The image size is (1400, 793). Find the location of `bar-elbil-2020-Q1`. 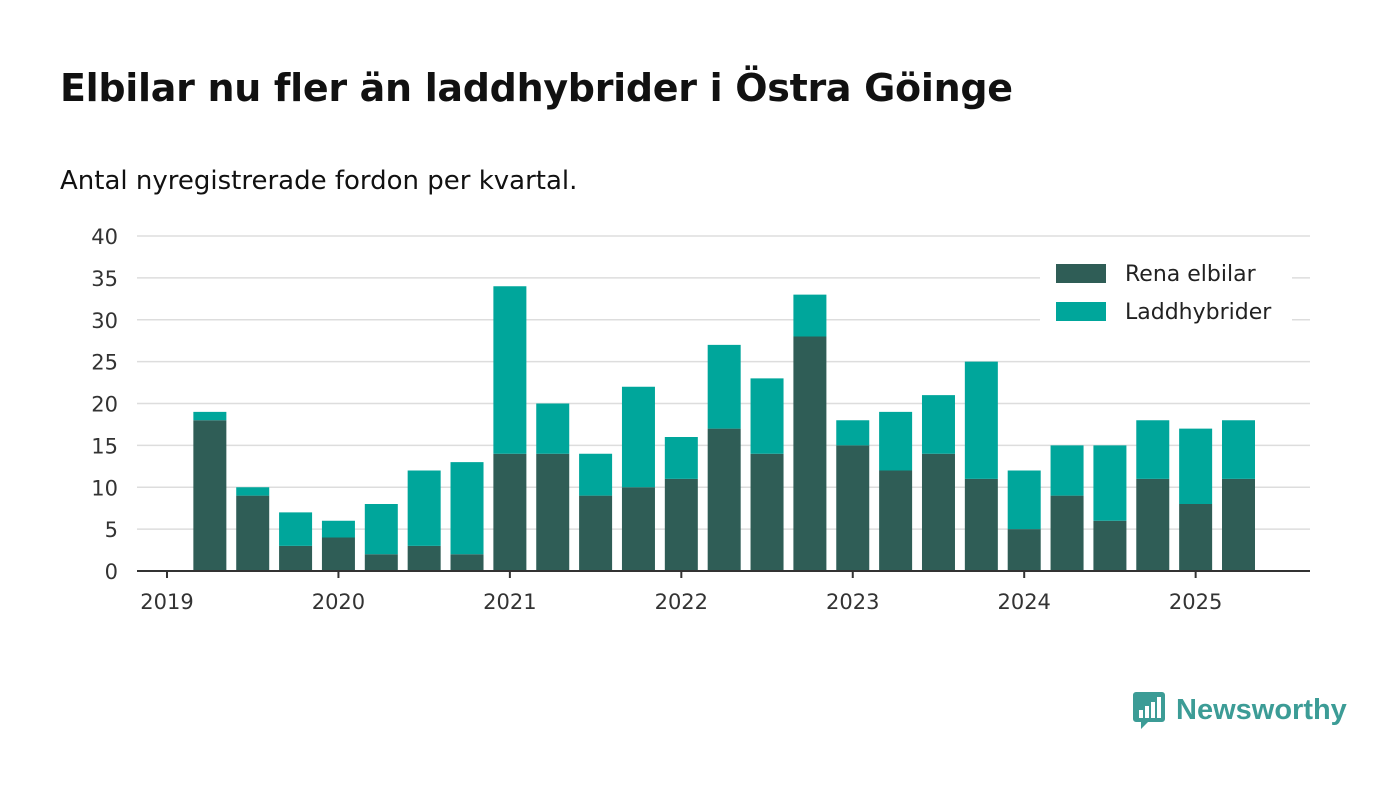

bar-elbil-2020-Q1 is located at coordinates (338, 554).